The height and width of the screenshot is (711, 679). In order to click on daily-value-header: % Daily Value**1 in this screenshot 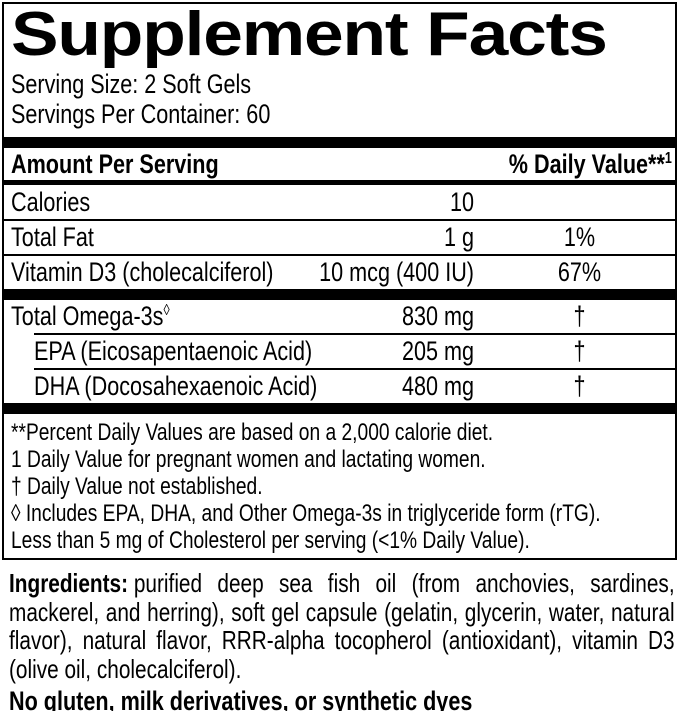, I will do `click(590, 164)`.